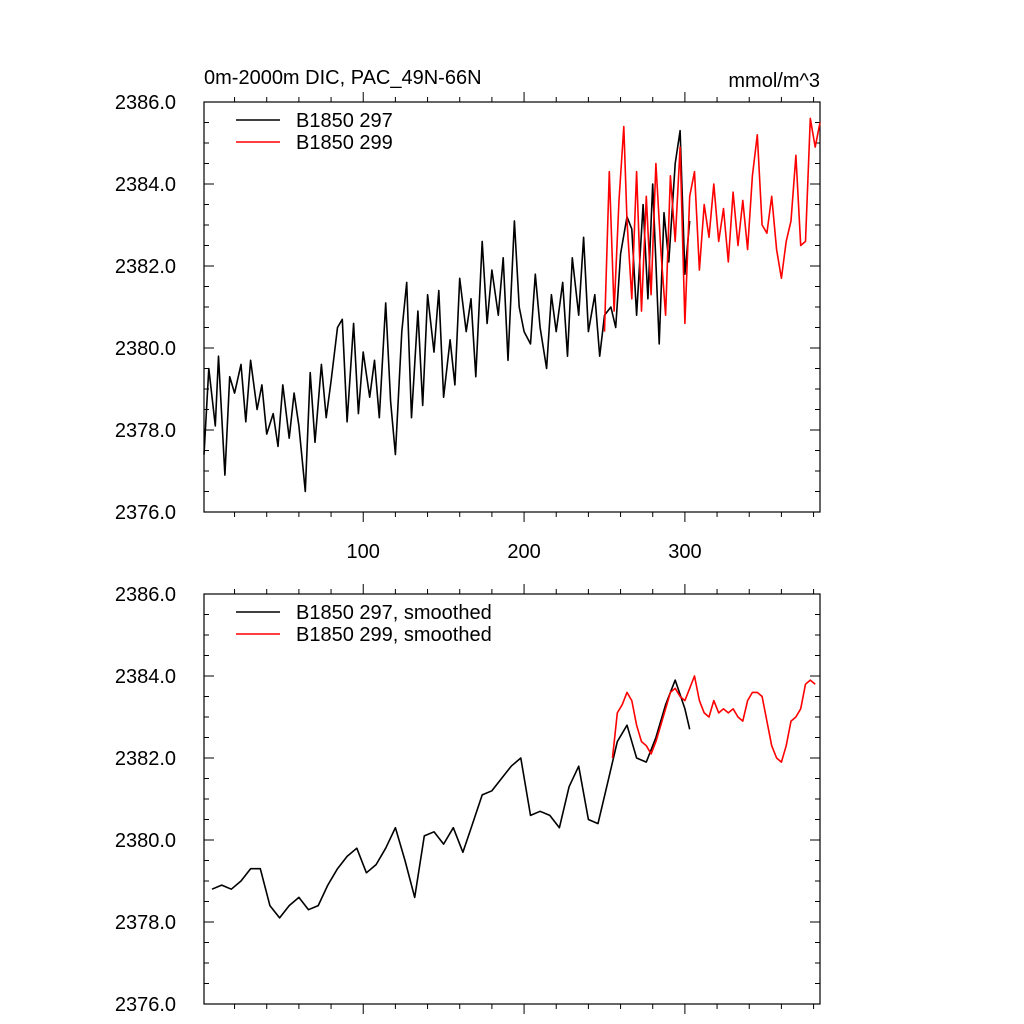 Image resolution: width=1024 pixels, height=1024 pixels. I want to click on x-tick-label: 100, so click(363, 552).